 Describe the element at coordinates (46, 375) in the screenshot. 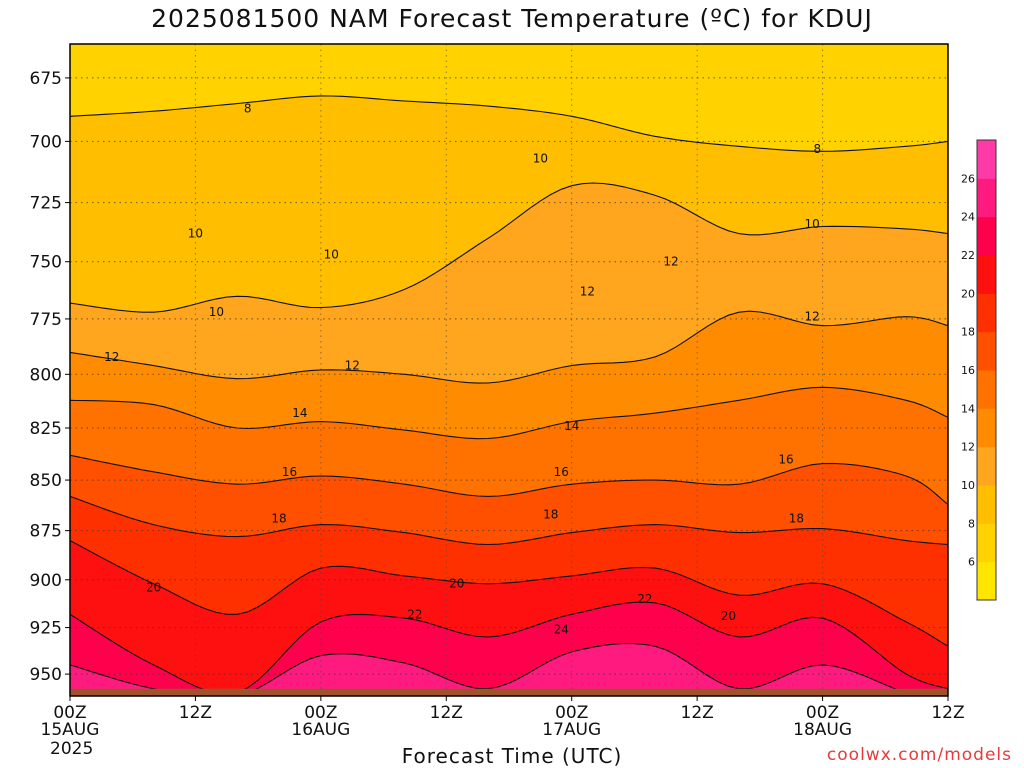

I see `y-tick-label: 800` at that location.